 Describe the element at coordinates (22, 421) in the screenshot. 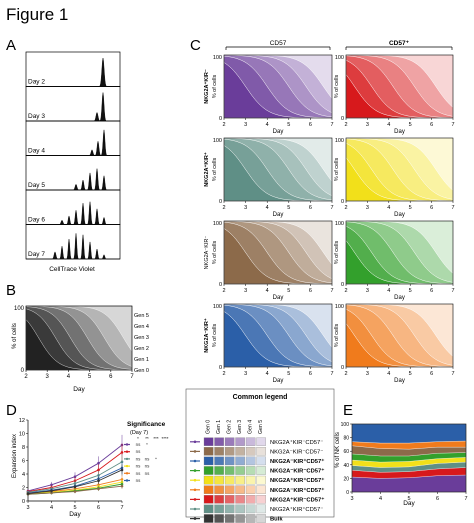

I see `y-tick-label: 12` at that location.